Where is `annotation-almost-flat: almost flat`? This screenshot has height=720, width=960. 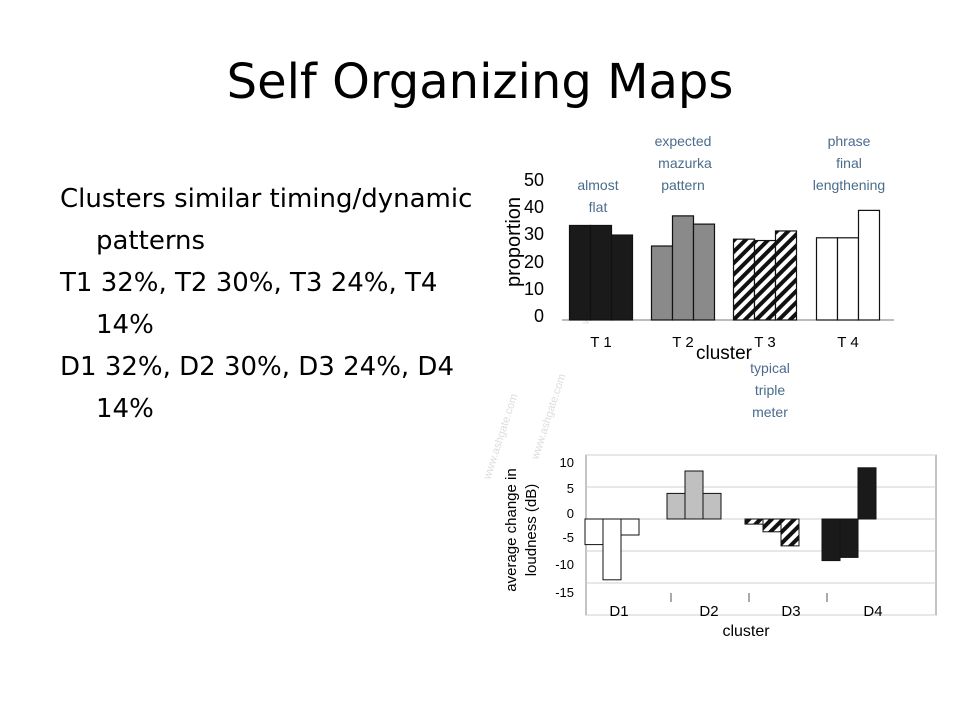 annotation-almost-flat: almost flat is located at coordinates (597, 196).